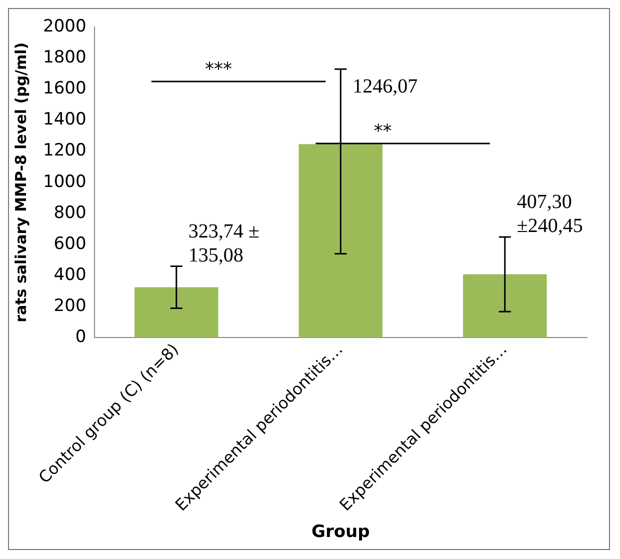 Image resolution: width=620 pixels, height=559 pixels. What do you see at coordinates (64, 26) in the screenshot?
I see `y-tick-label: 2000` at bounding box center [64, 26].